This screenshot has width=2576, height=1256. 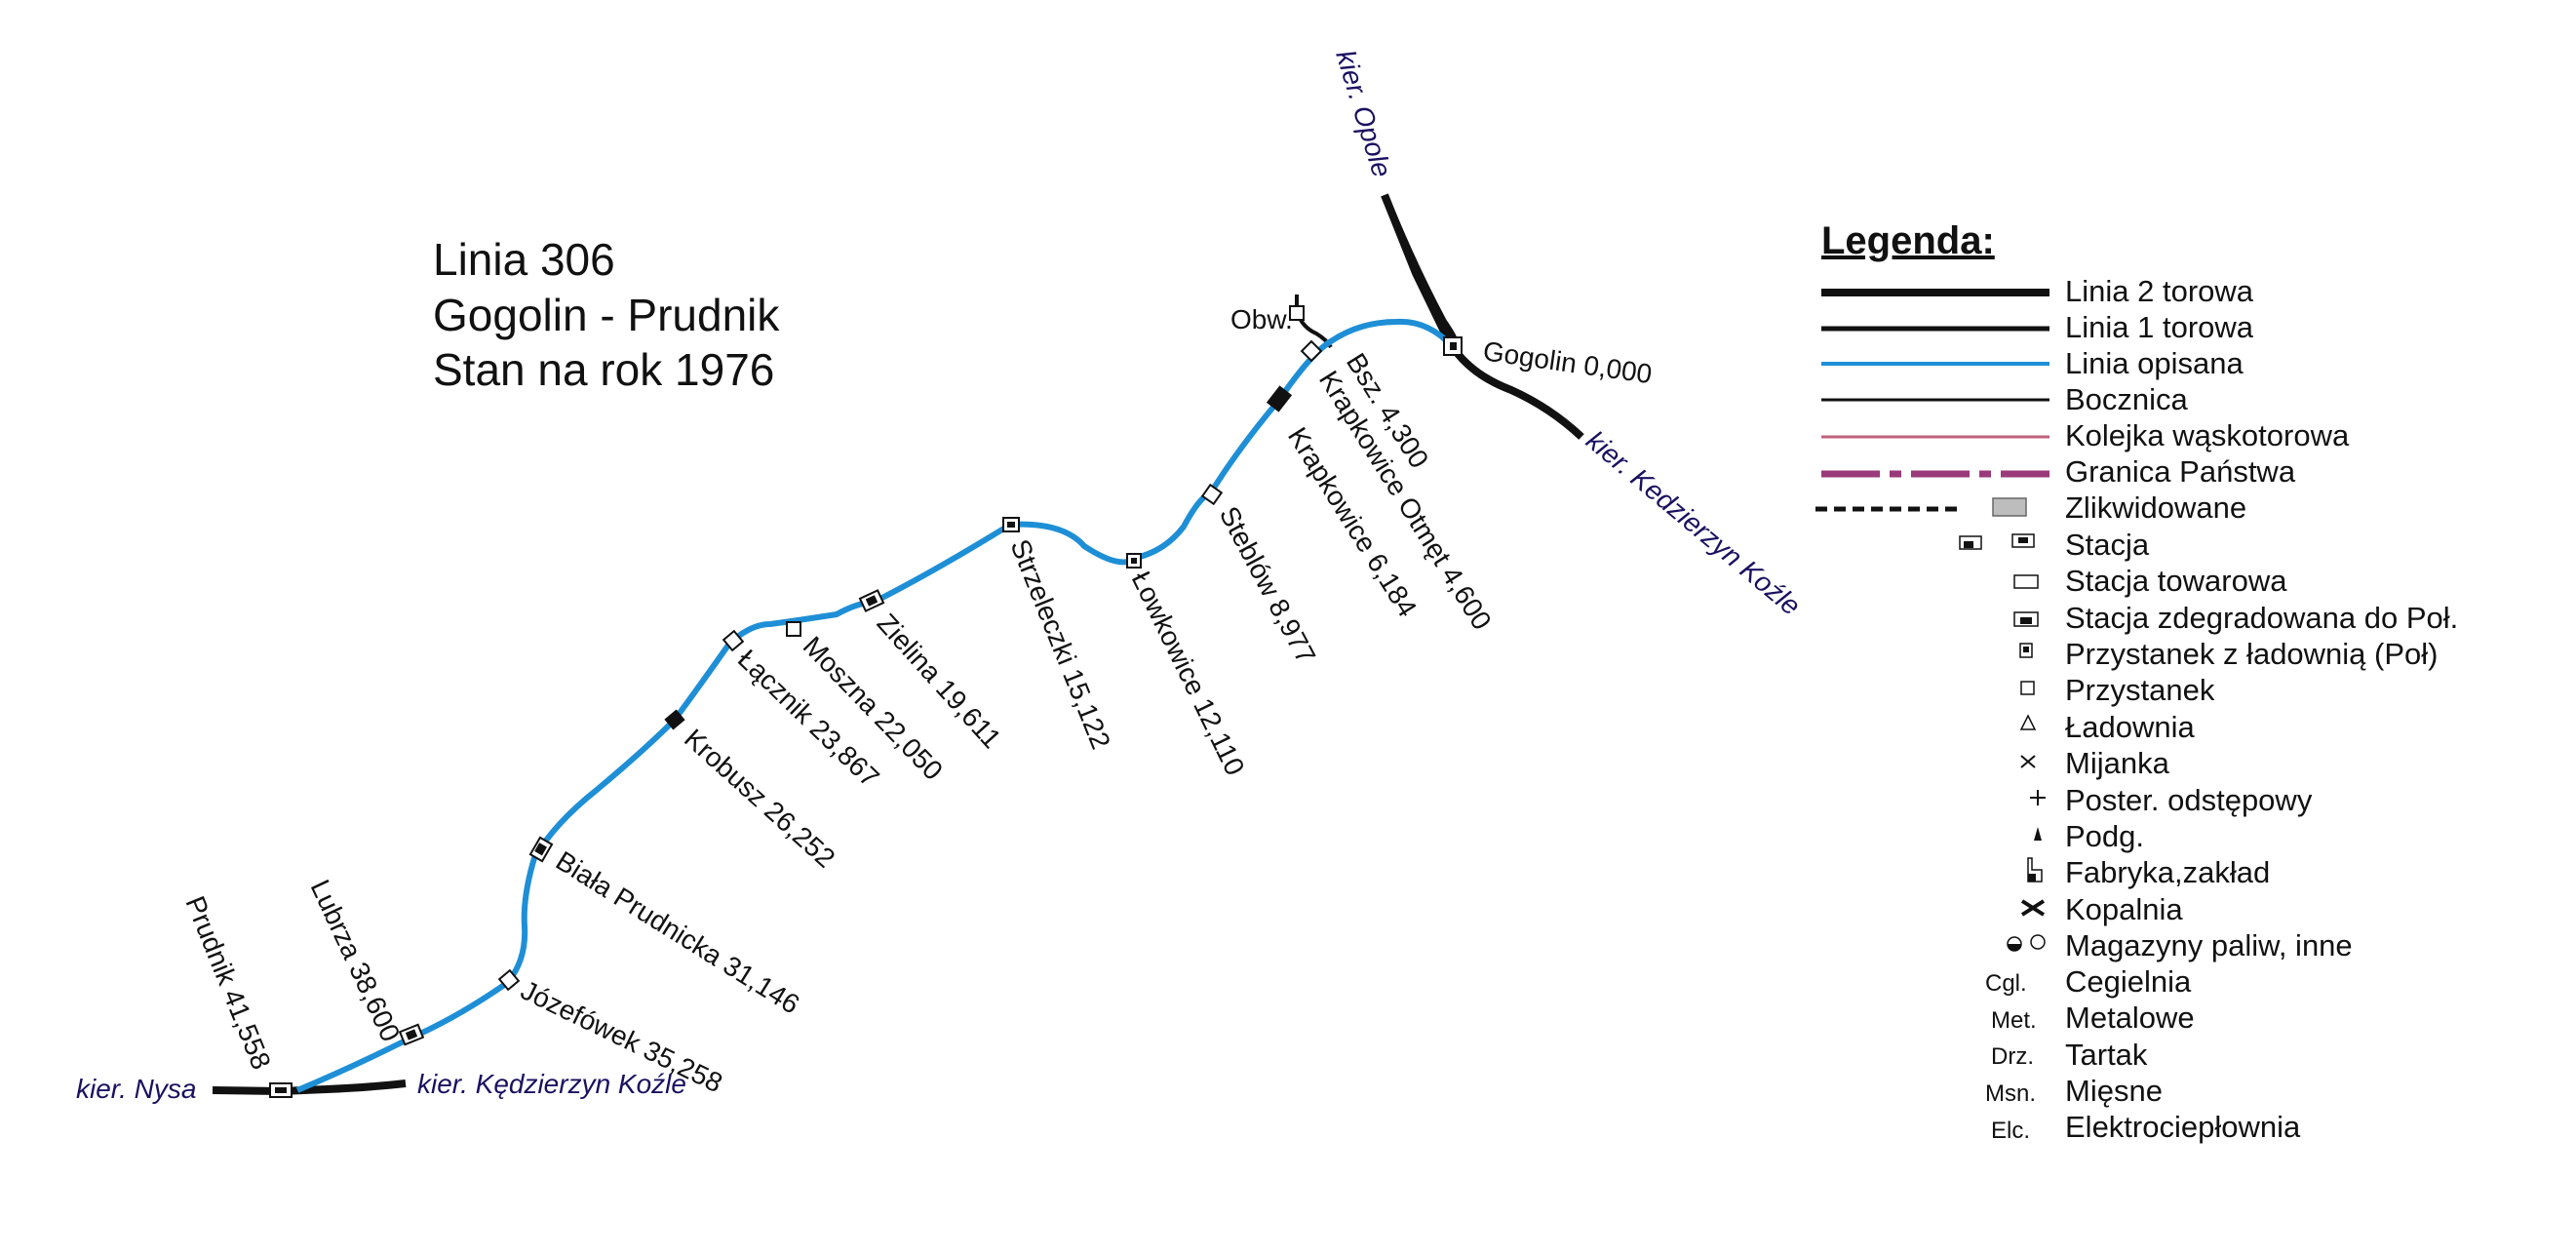 What do you see at coordinates (1297, 313) in the screenshot?
I see `marker-obw` at bounding box center [1297, 313].